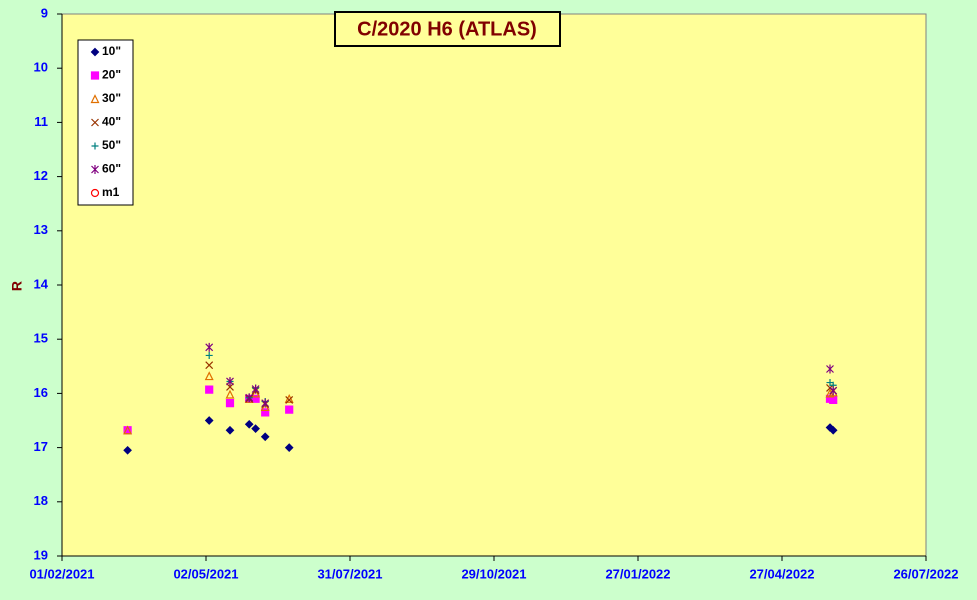 This screenshot has height=600, width=977. Describe the element at coordinates (925, 573) in the screenshot. I see `x-tick-label: 26/07/2022` at that location.